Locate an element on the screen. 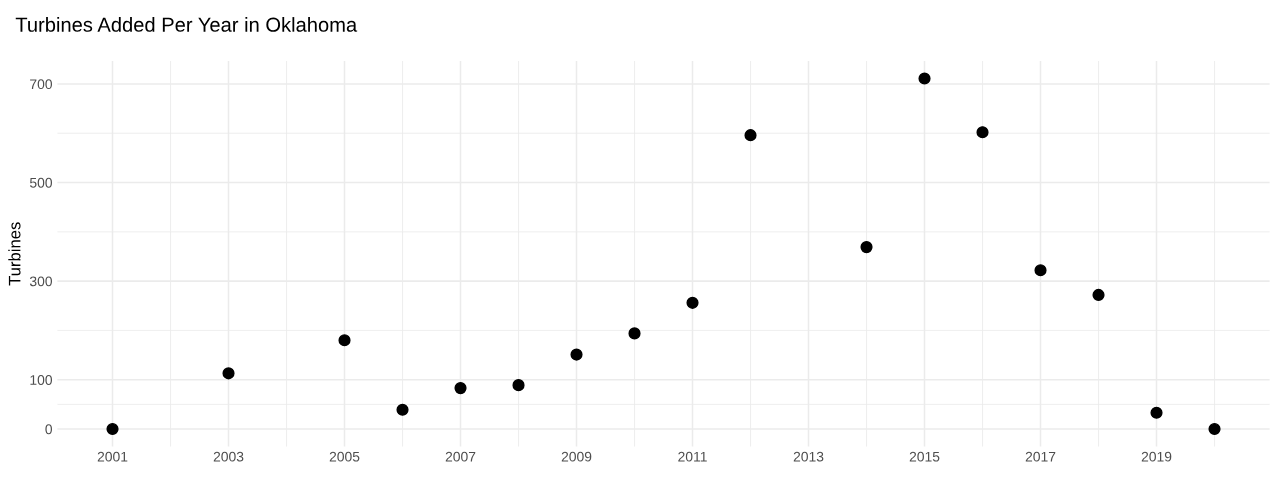  y-tick-label: 500 is located at coordinates (41, 182).